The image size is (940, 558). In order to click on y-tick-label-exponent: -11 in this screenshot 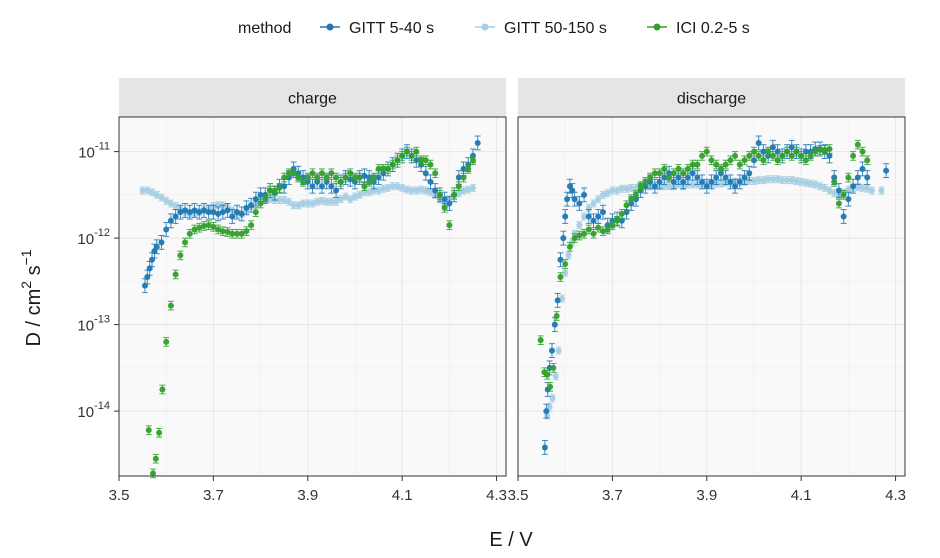, I will do `click(102, 147)`.